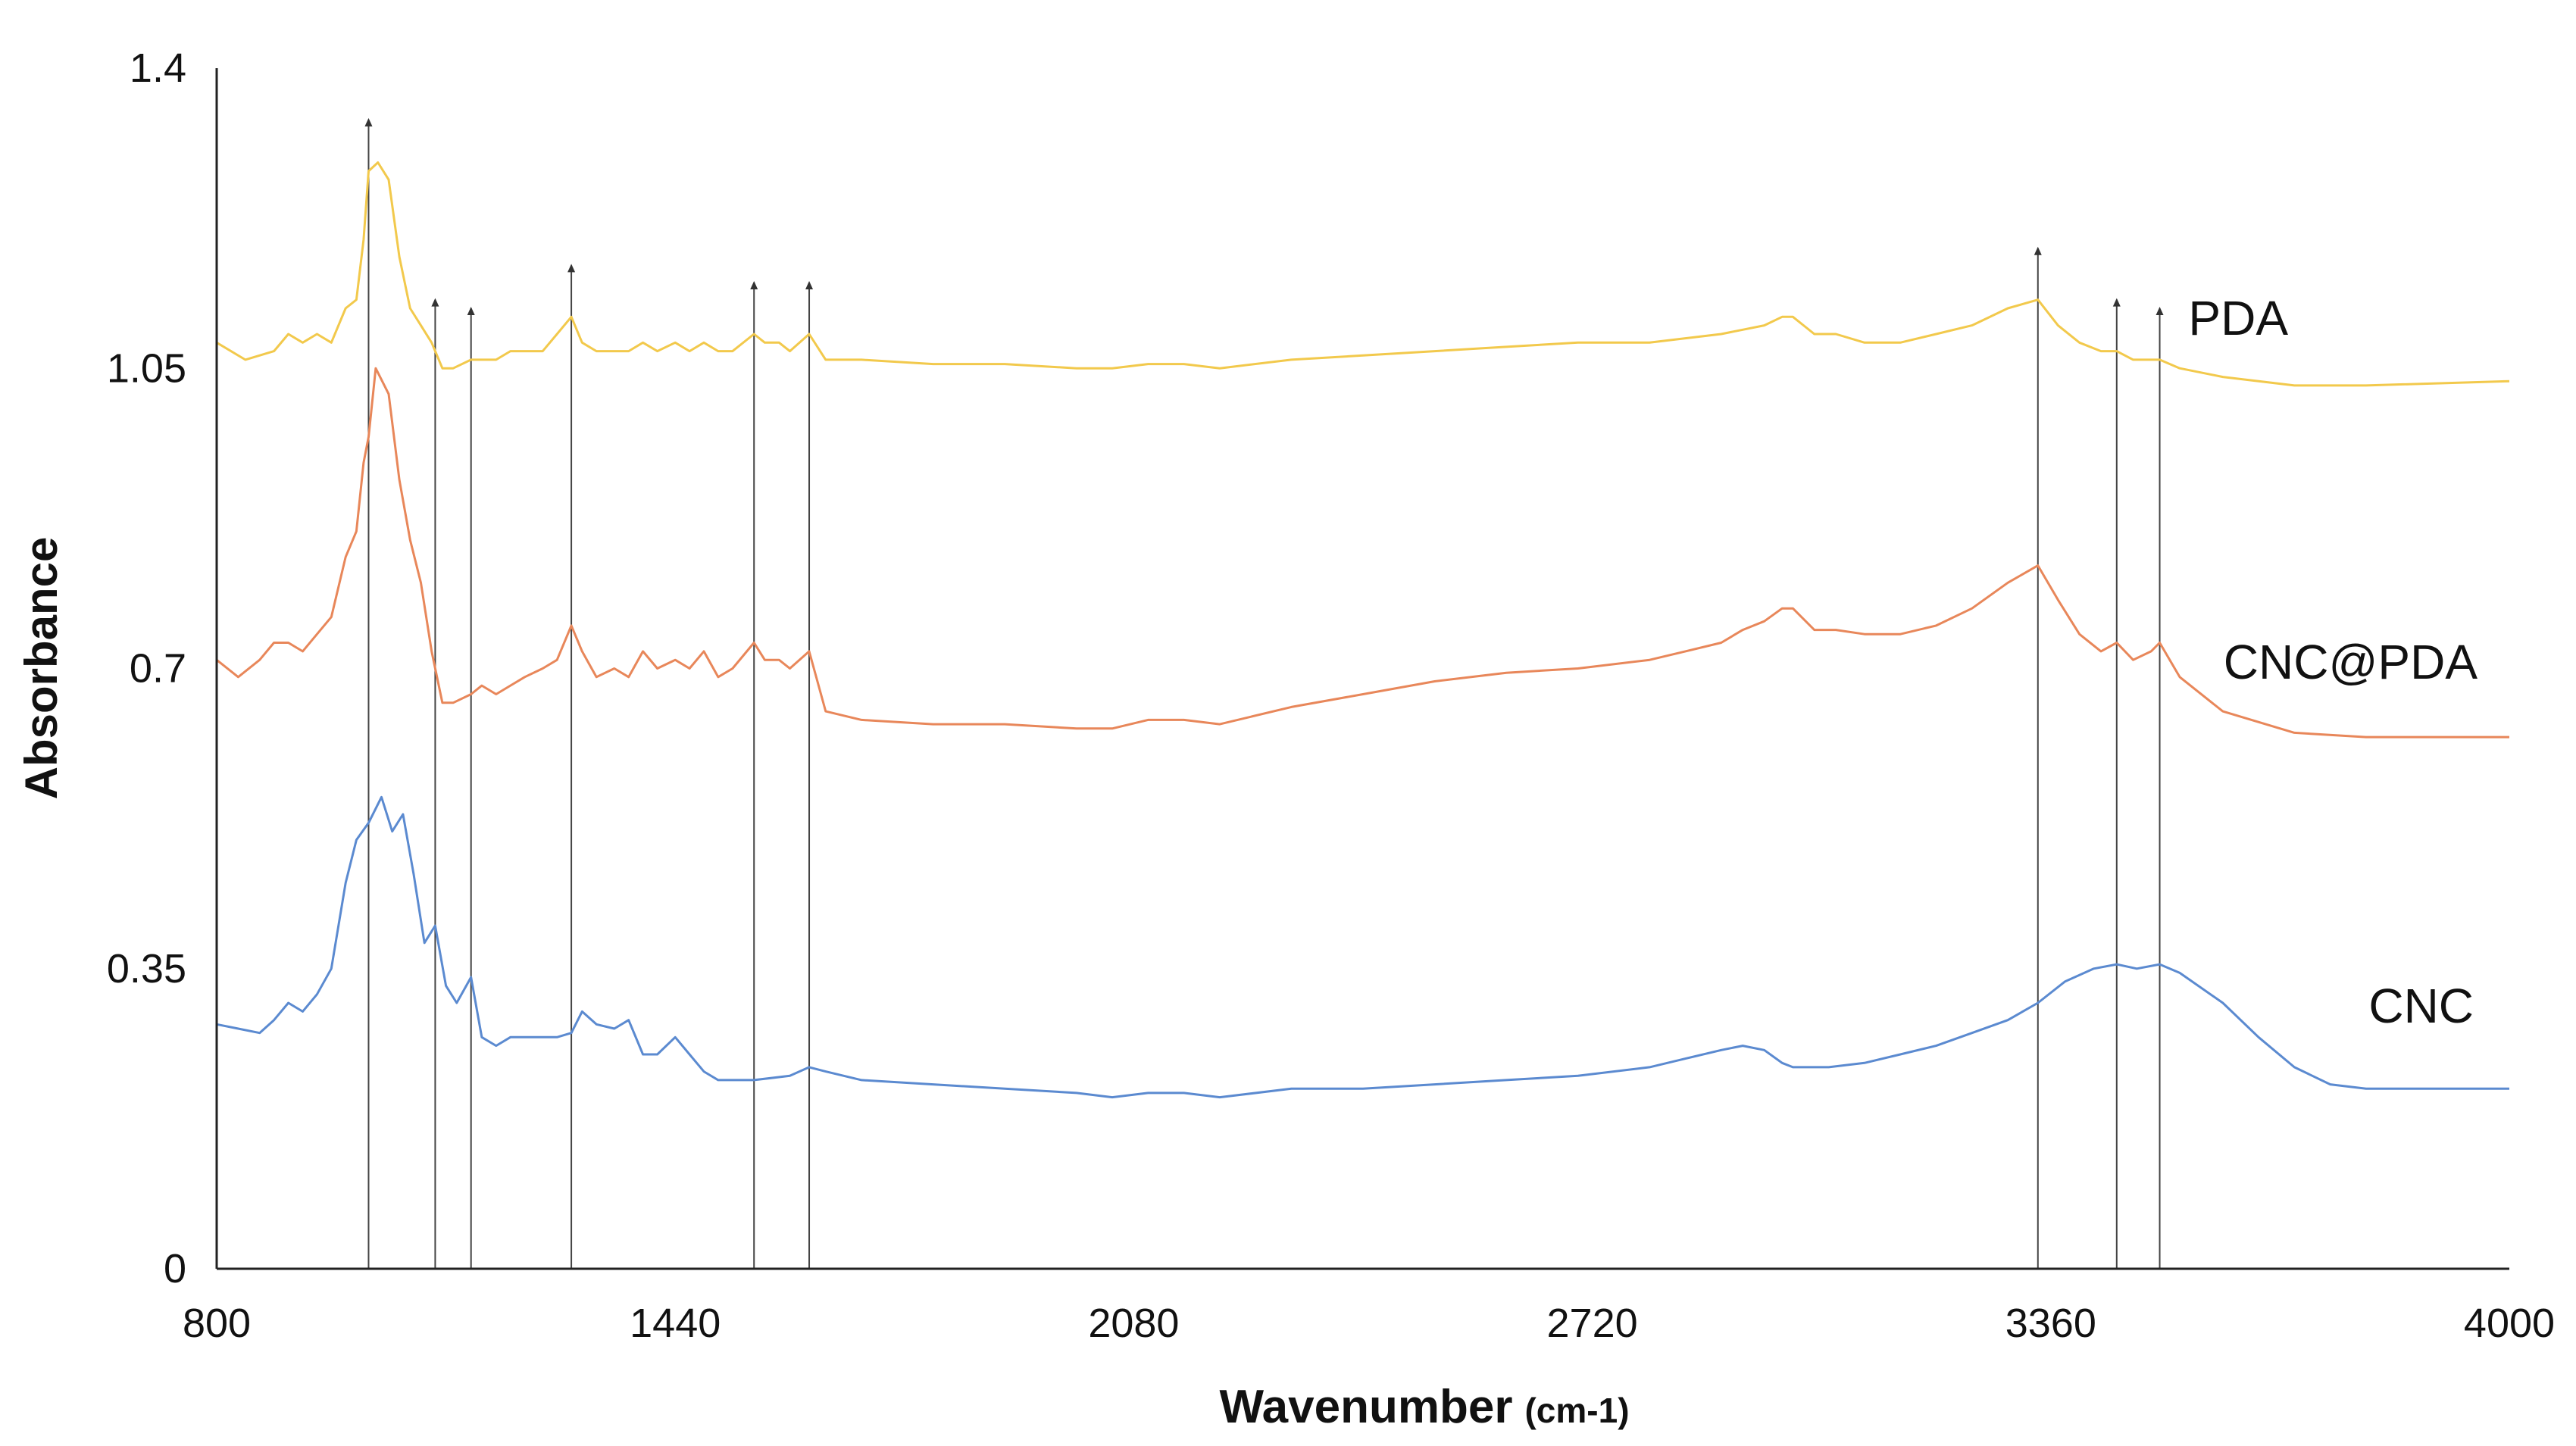  What do you see at coordinates (146, 969) in the screenshot?
I see `y-tick-label: 0.35` at bounding box center [146, 969].